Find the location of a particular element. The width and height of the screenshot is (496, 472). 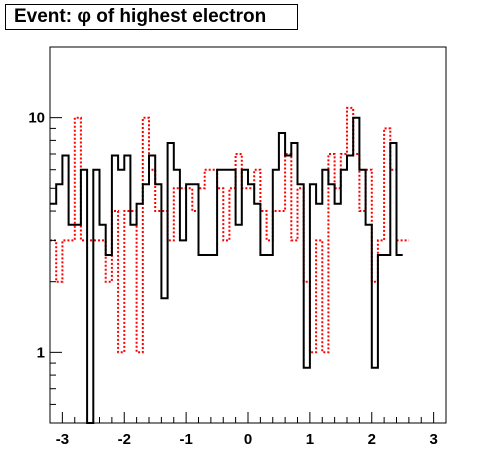

x-tick-label: 2 is located at coordinates (372, 439).